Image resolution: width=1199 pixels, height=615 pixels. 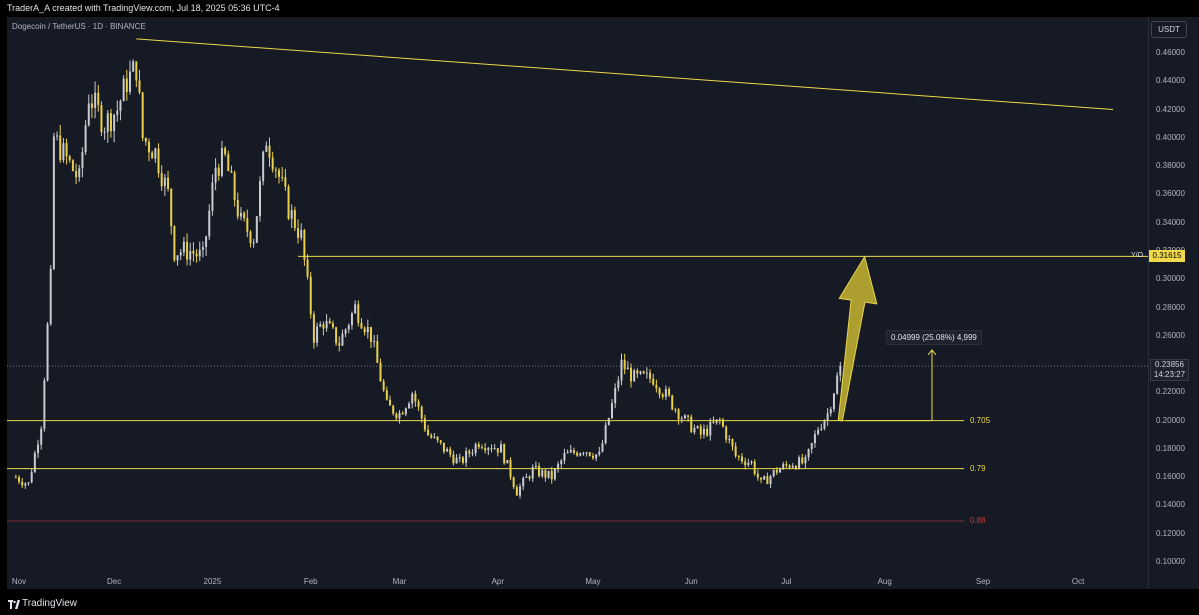 I want to click on time-tick-label: Jun, so click(x=691, y=581).